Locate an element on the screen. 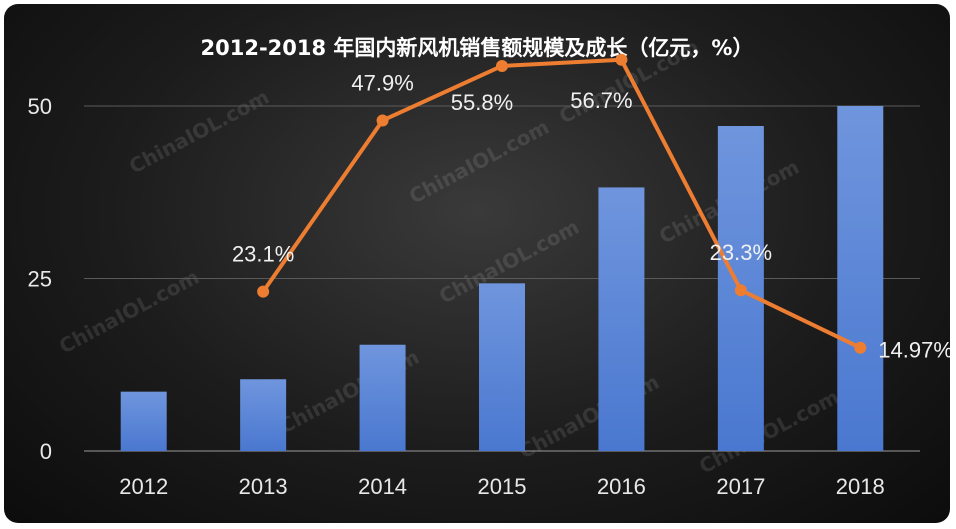 Image resolution: width=956 pixels, height=529 pixels. x-tick-label: 2018 is located at coordinates (860, 486).